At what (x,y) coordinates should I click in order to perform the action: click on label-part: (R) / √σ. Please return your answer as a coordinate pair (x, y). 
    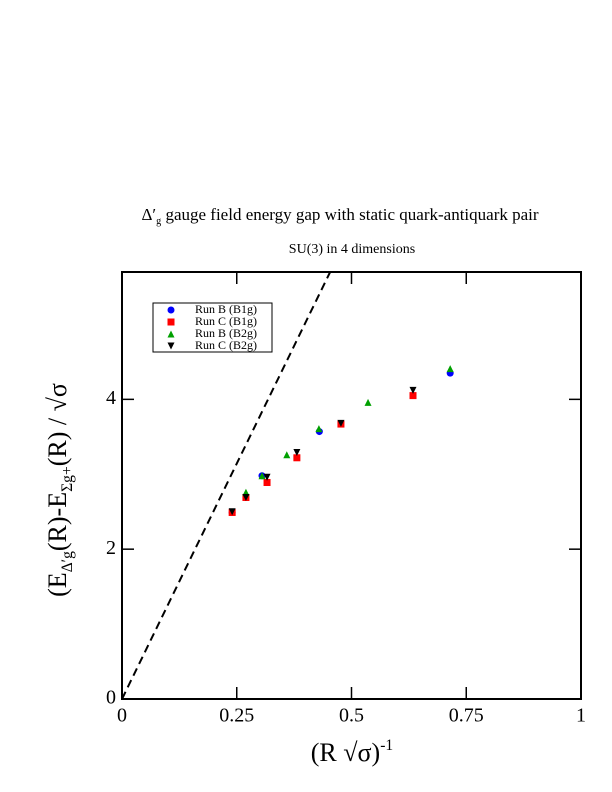
    Looking at the image, I should click on (57, 424).